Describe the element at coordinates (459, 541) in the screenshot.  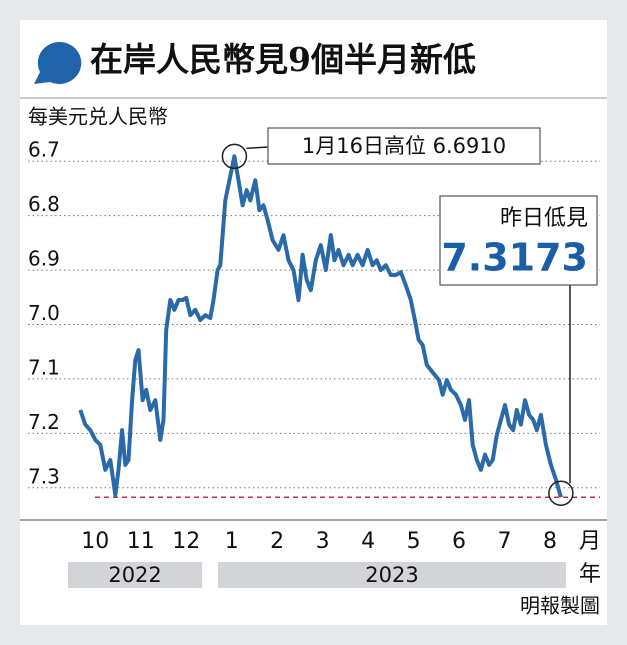
I see `x-tick-label: 6` at that location.